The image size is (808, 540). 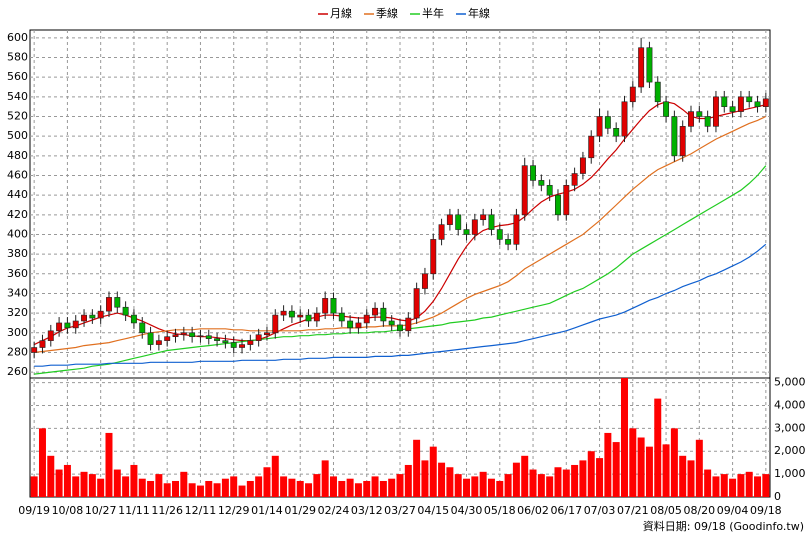 I want to click on x-tick-label: 09/19, so click(x=34, y=510).